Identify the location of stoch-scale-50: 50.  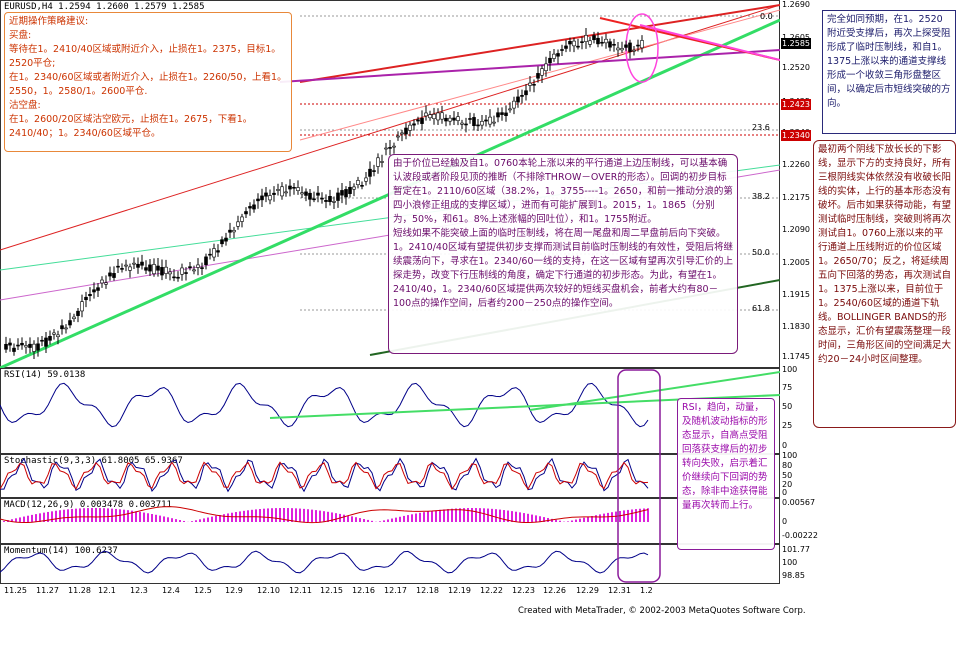
(787, 475).